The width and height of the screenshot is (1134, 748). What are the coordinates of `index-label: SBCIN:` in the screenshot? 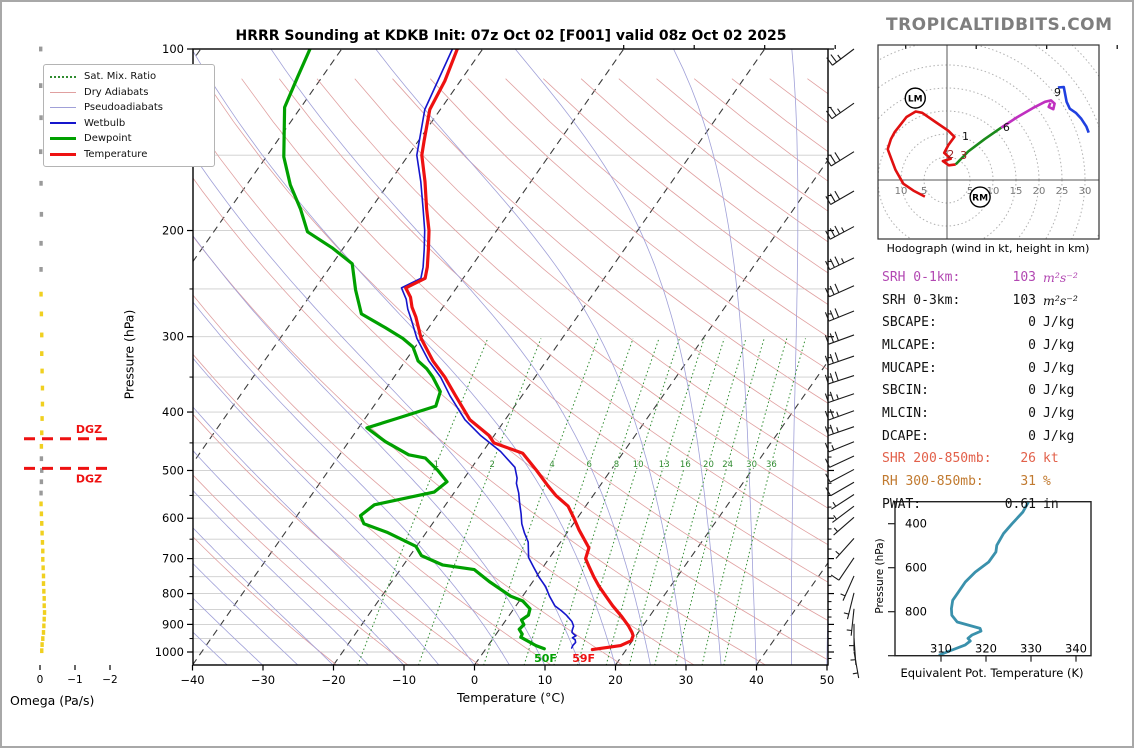 It's located at (905, 391).